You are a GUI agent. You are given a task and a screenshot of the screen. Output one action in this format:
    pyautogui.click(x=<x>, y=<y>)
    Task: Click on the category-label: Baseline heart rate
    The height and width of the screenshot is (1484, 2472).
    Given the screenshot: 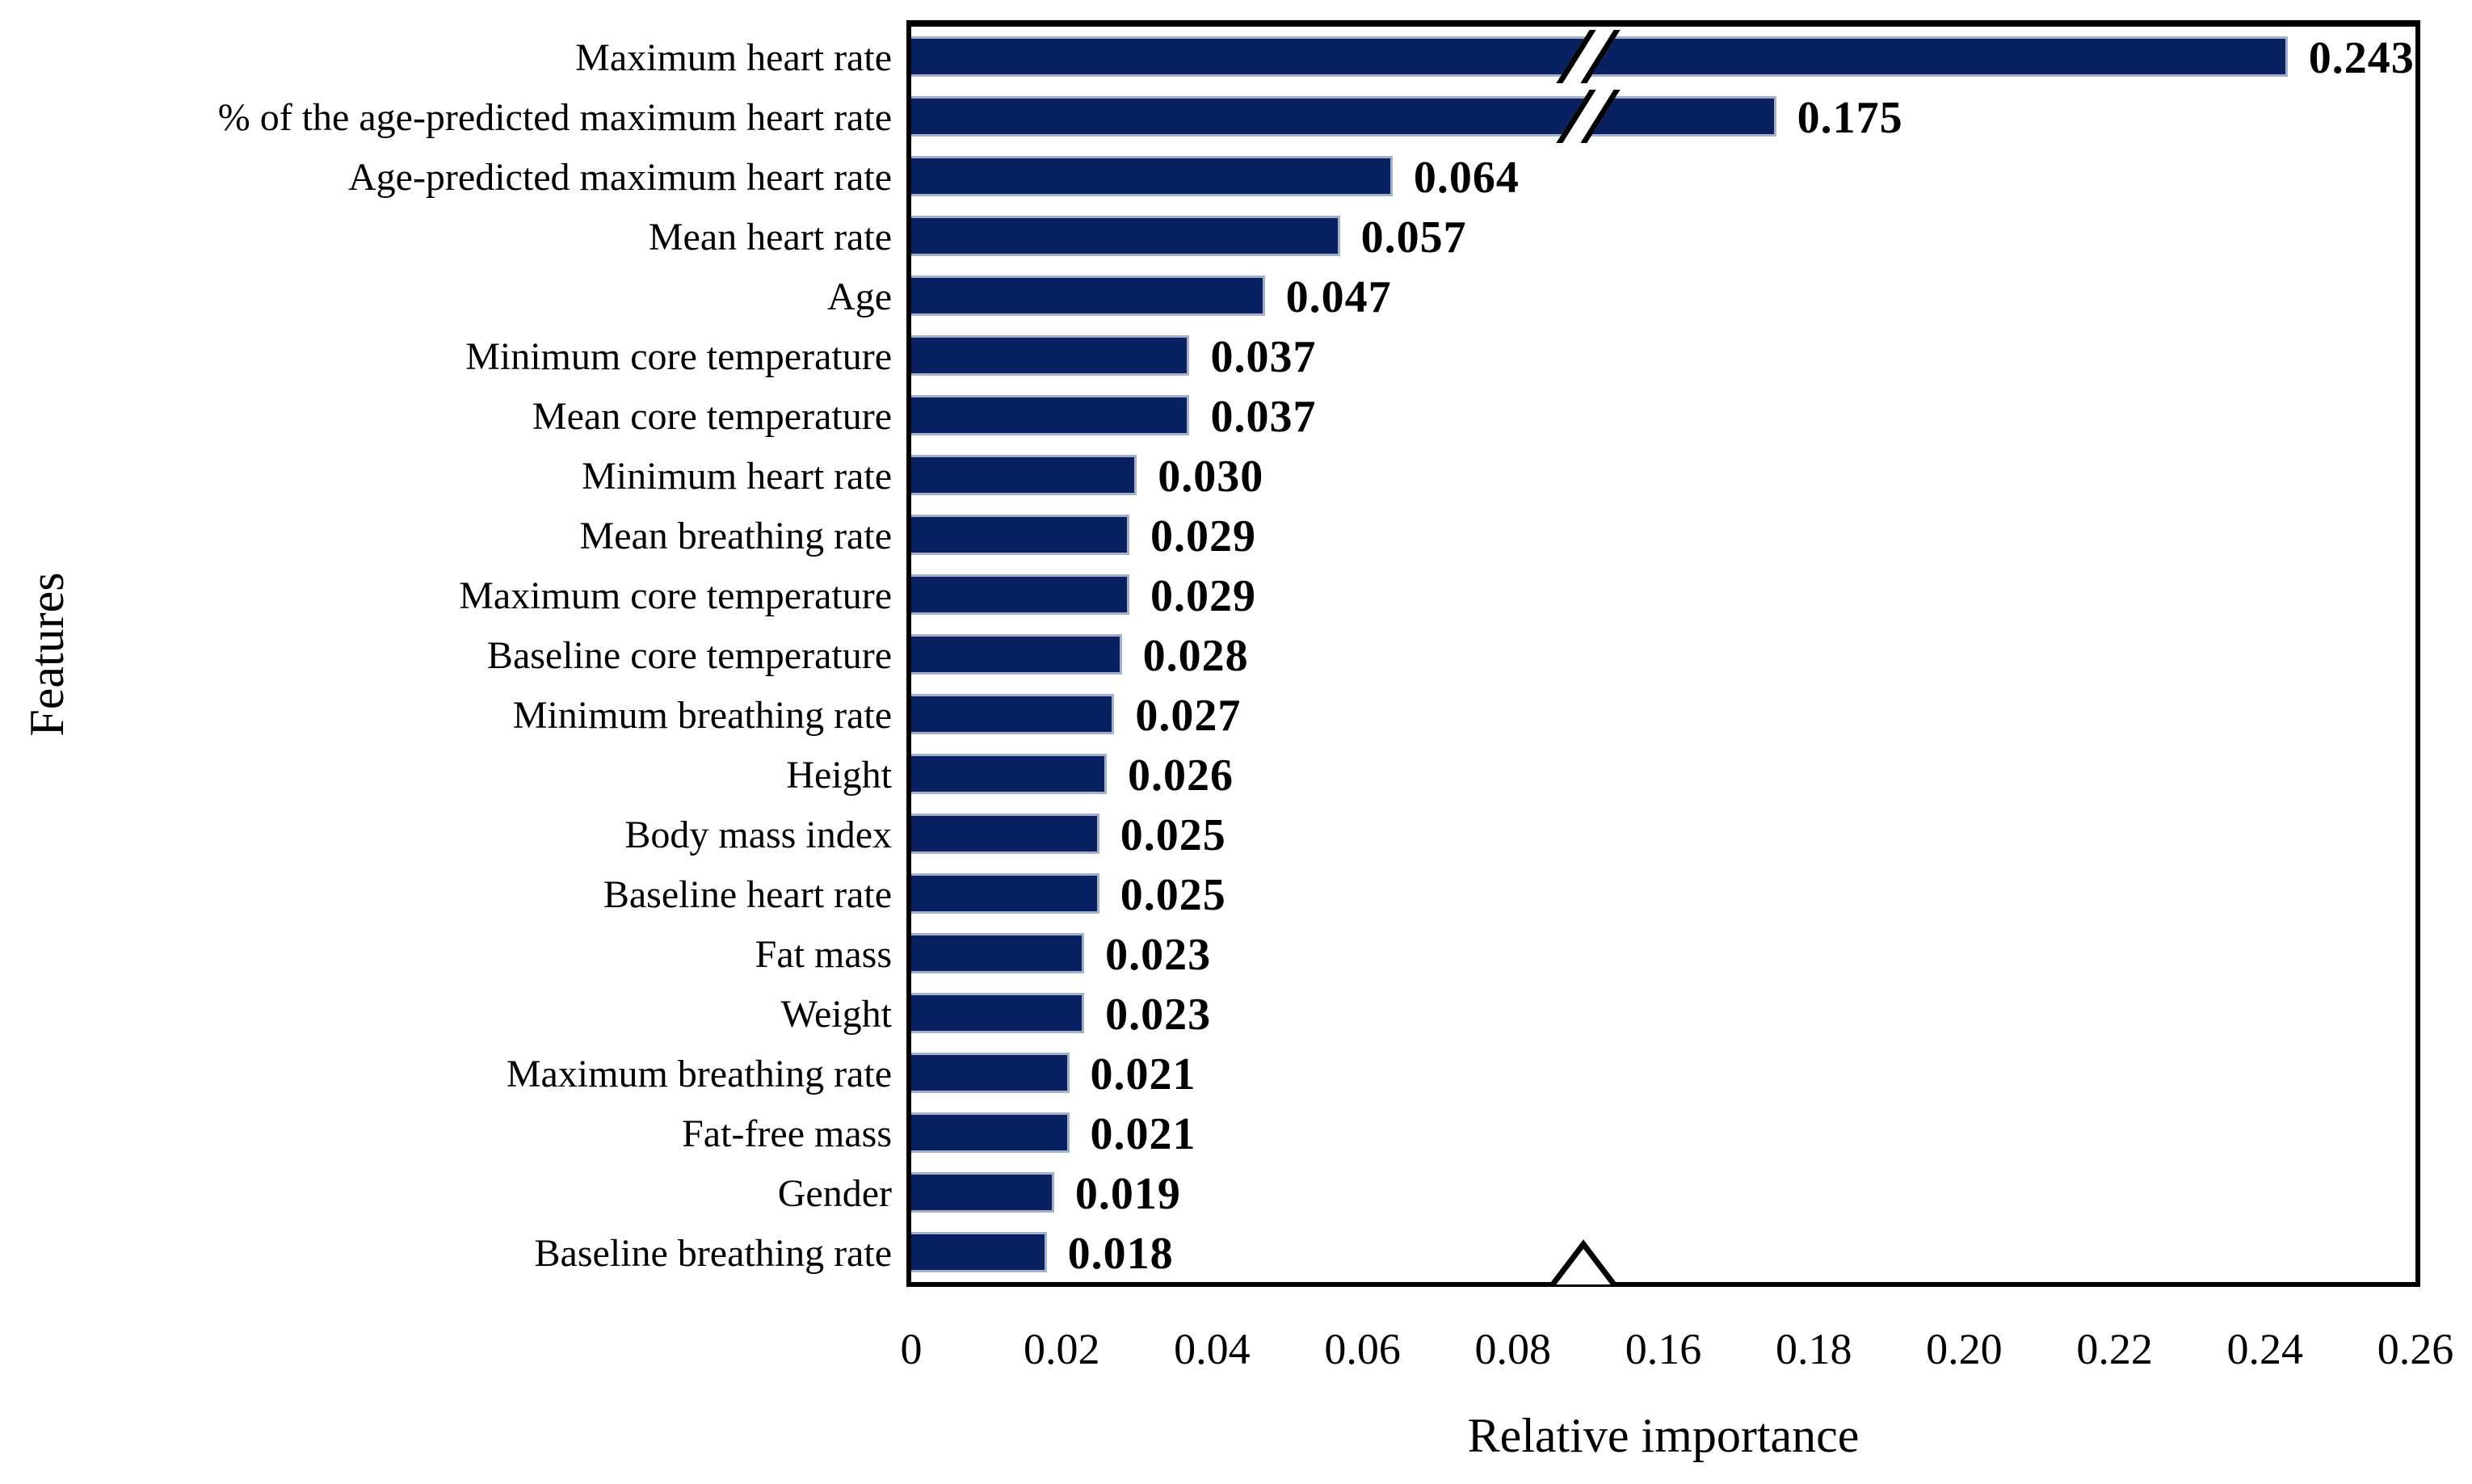 What is the action you would take?
    pyautogui.click(x=747, y=894)
    